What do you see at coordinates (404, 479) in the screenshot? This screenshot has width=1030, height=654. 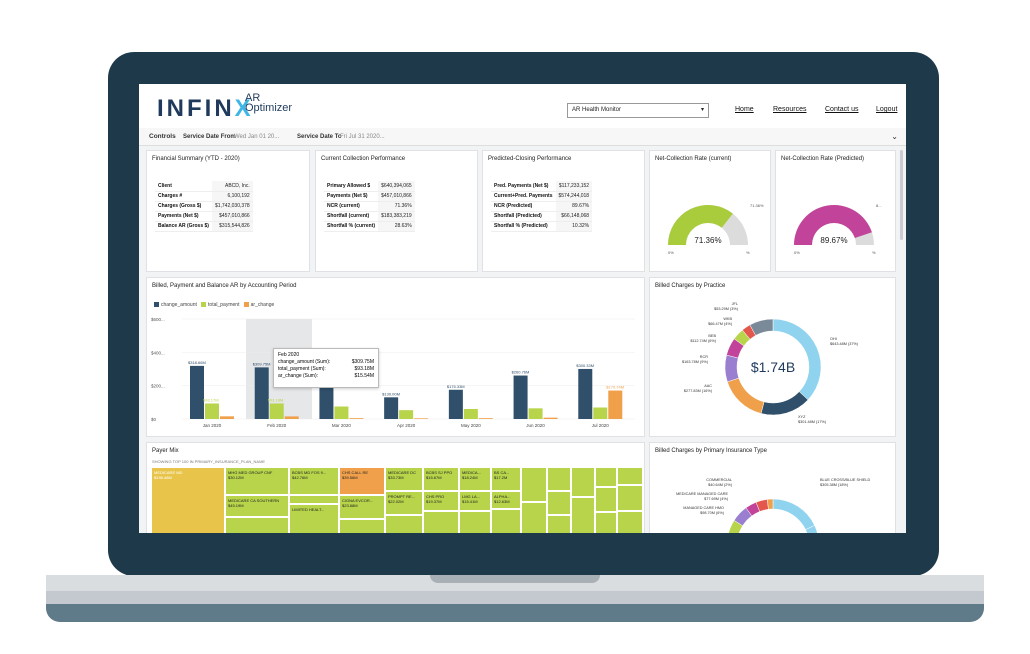 I see `treemap-tile: MEDICARE DC $33.73M` at bounding box center [404, 479].